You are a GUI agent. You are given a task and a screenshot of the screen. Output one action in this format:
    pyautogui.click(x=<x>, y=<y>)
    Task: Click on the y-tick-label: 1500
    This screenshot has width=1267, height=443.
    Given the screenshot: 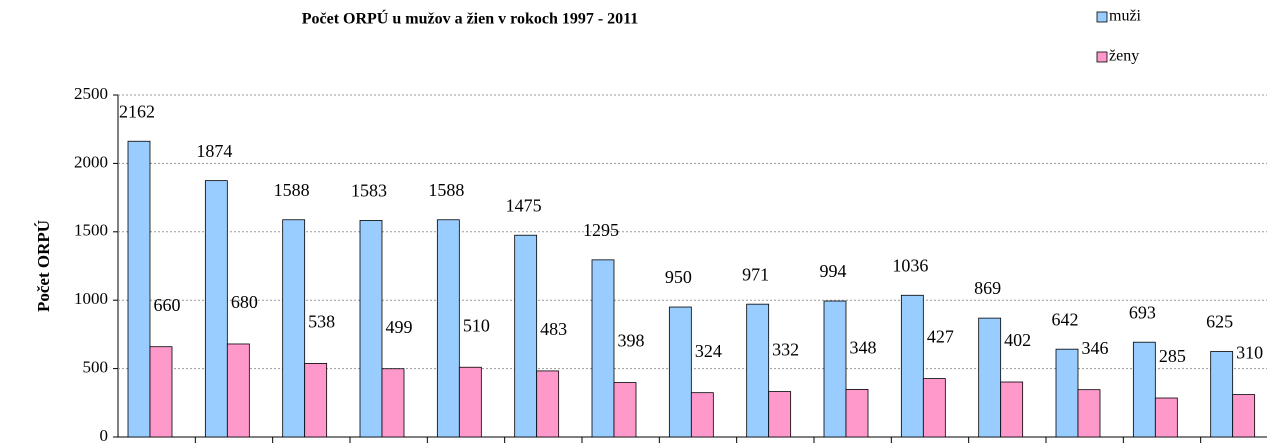 What is the action you would take?
    pyautogui.click(x=91, y=230)
    